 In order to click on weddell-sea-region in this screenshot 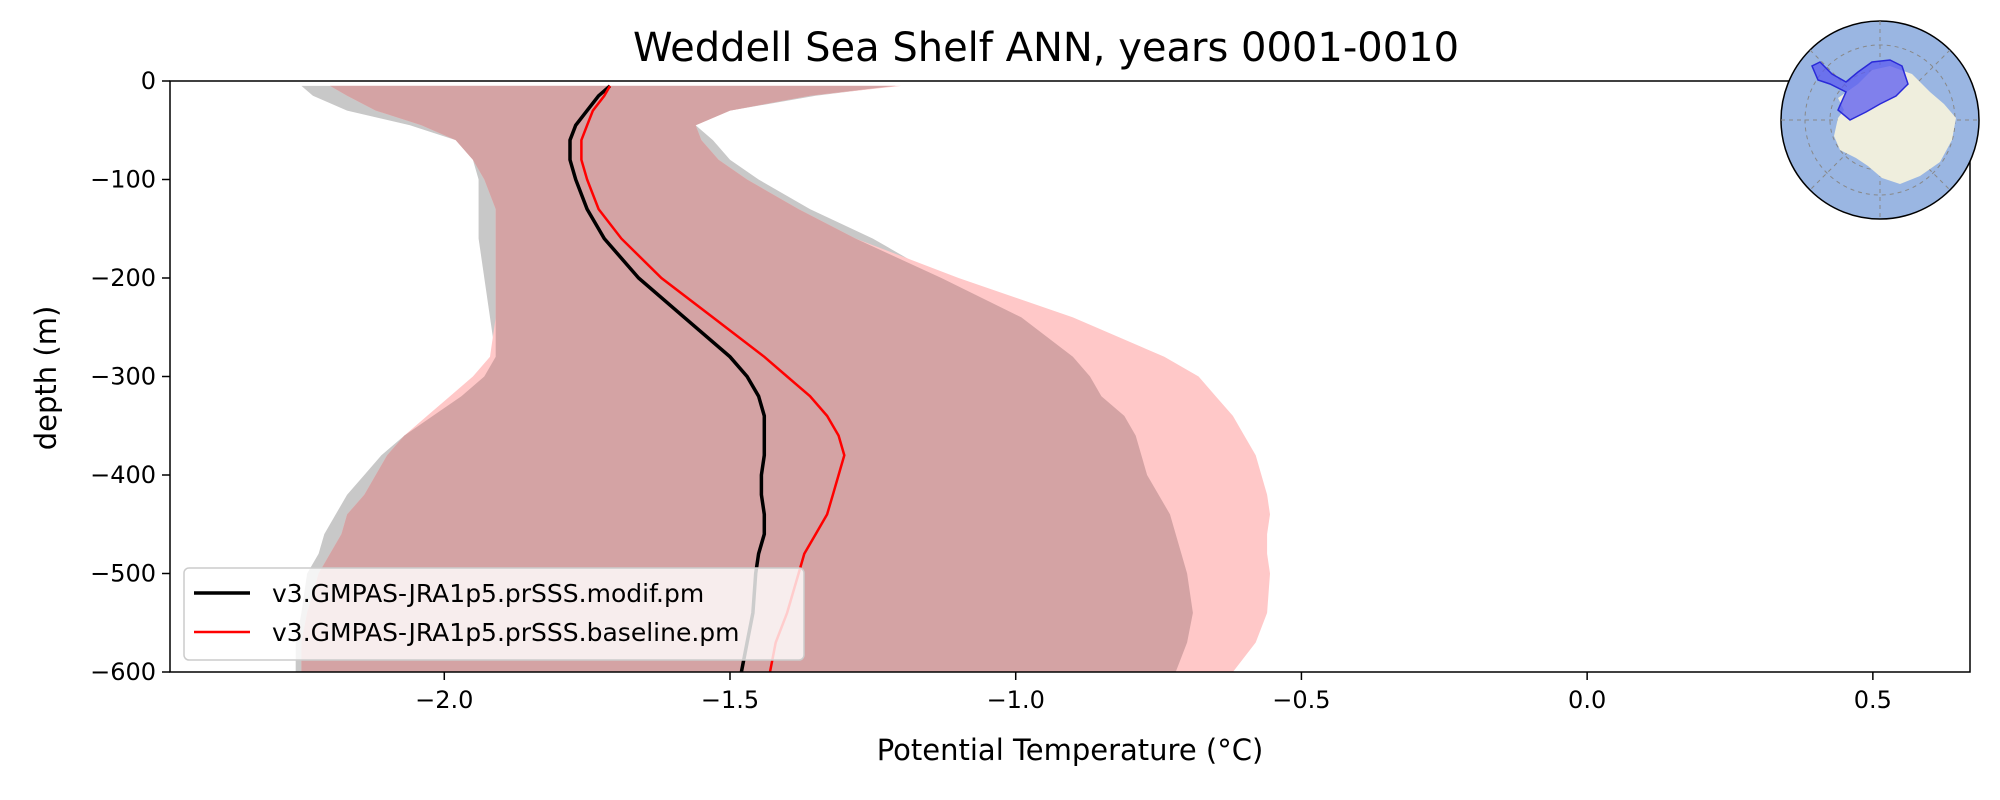, I will do `click(1860, 90)`.